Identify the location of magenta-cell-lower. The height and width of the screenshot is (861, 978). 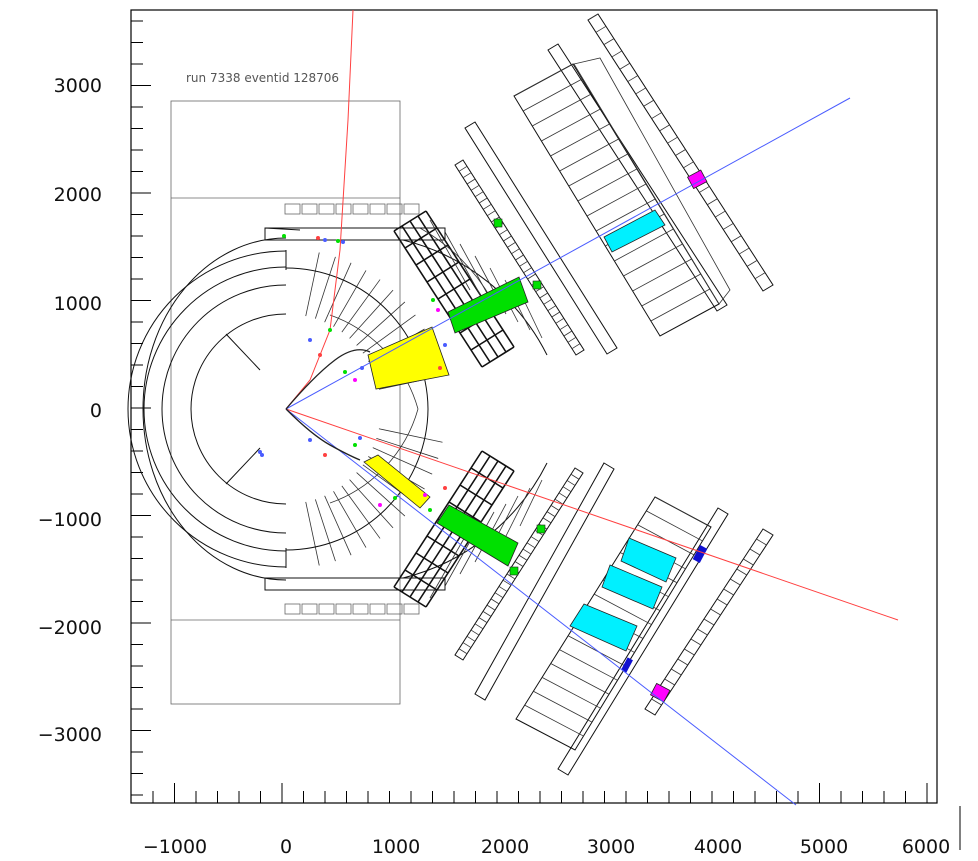
(660, 692).